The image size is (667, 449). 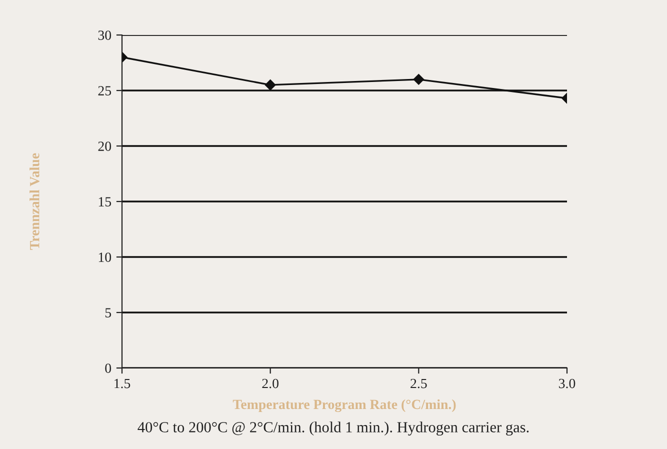 I want to click on x-tick-label: 1.5, so click(x=122, y=383).